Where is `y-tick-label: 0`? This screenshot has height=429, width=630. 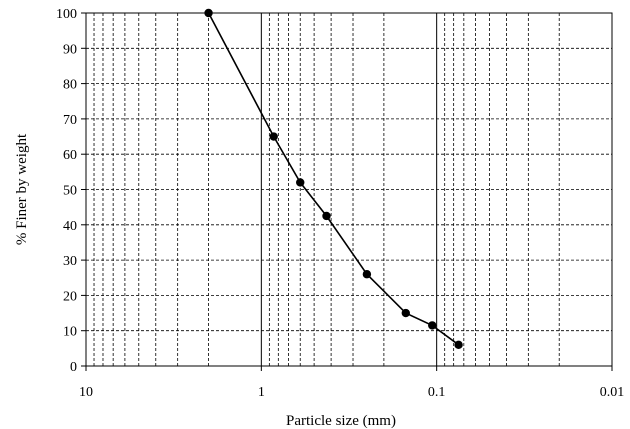 y-tick-label: 0 is located at coordinates (73, 367).